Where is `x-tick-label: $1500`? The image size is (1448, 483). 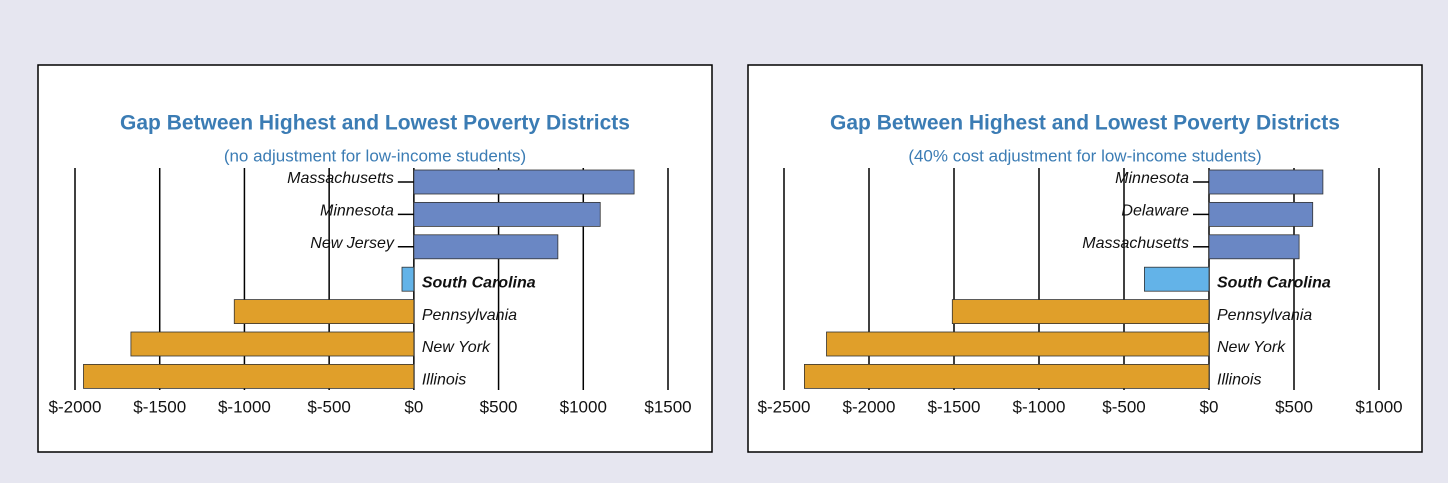 x-tick-label: $1500 is located at coordinates (667, 406).